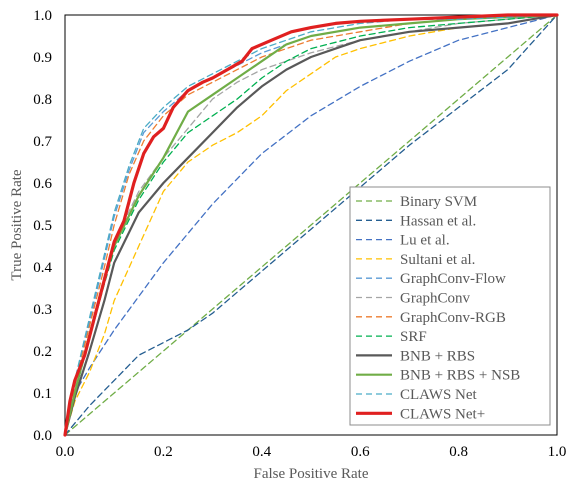 This screenshot has width=573, height=483. What do you see at coordinates (453, 279) in the screenshot?
I see `legend-label: GraphConv-Flow` at bounding box center [453, 279].